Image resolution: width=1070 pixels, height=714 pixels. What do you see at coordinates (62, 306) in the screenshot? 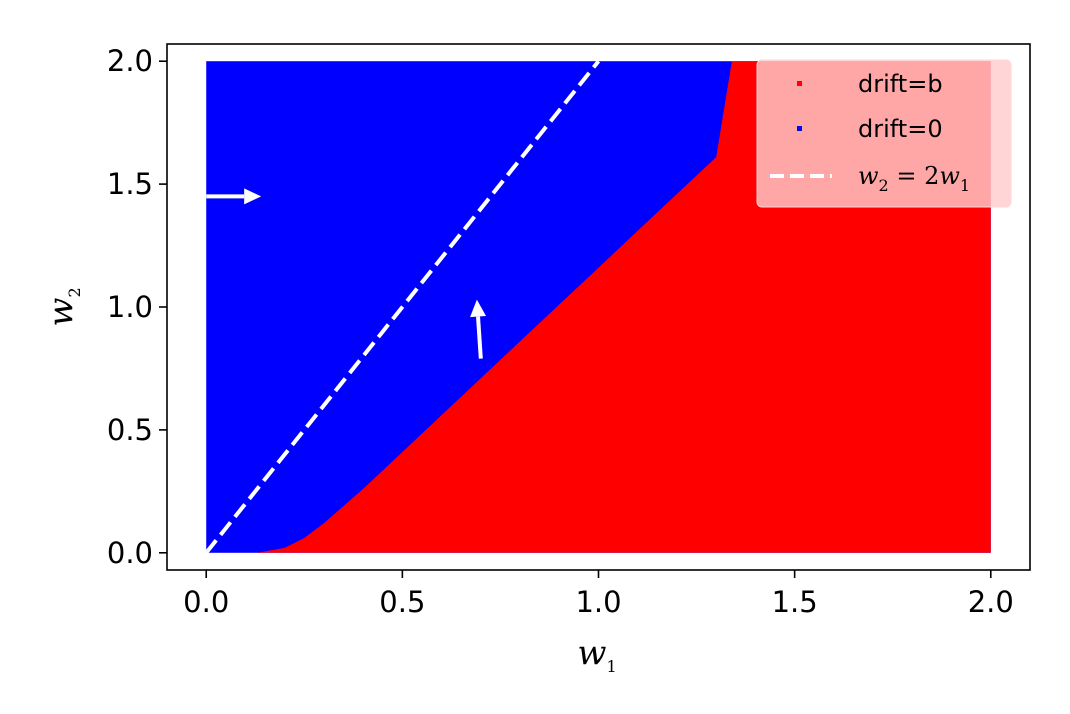
I see `y-axis-label: w2` at bounding box center [62, 306].